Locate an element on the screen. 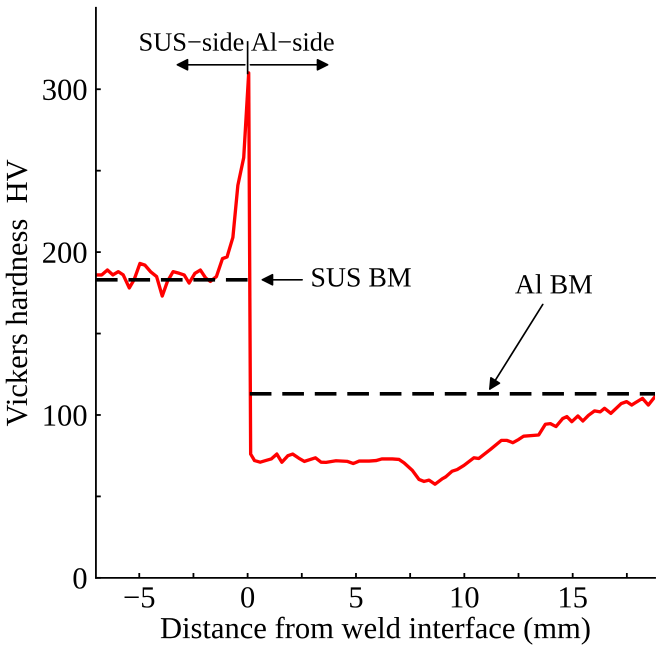  x-tick-label: 5 is located at coordinates (356, 597).